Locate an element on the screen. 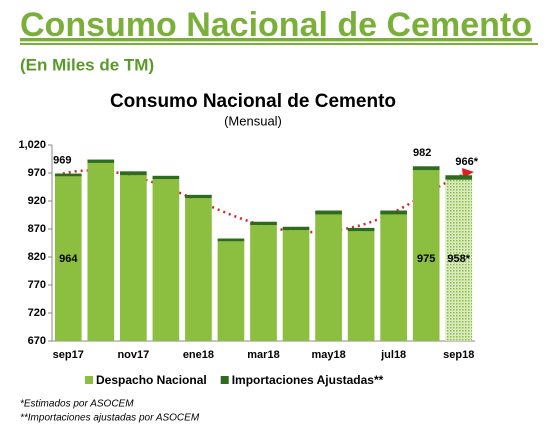 The height and width of the screenshot is (431, 547). x-tick-label: nov17 is located at coordinates (133, 355).